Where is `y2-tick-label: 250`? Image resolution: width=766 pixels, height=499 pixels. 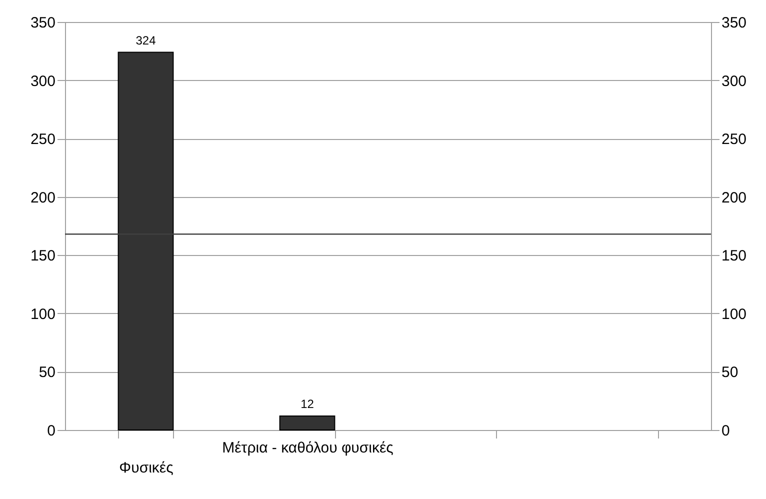
y2-tick-label: 250 is located at coordinates (734, 139).